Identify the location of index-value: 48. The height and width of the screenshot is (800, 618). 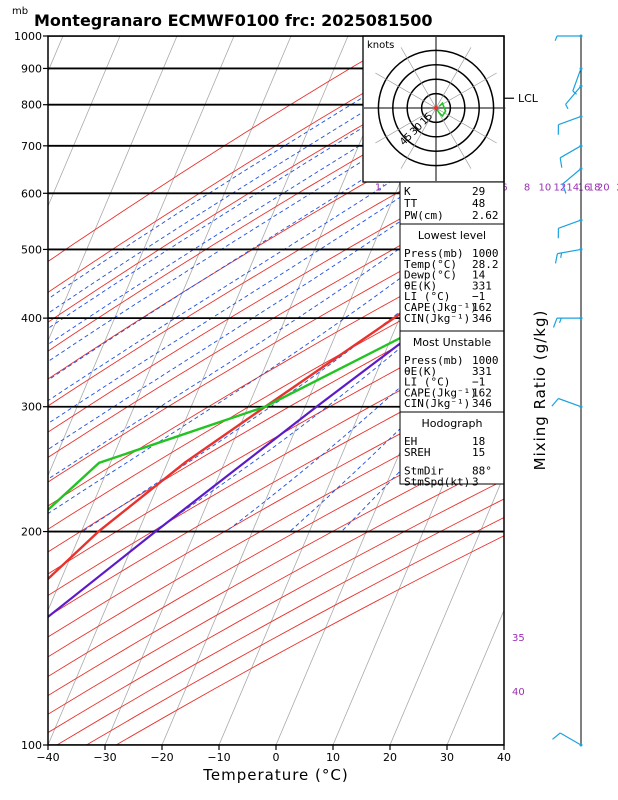
(478, 203).